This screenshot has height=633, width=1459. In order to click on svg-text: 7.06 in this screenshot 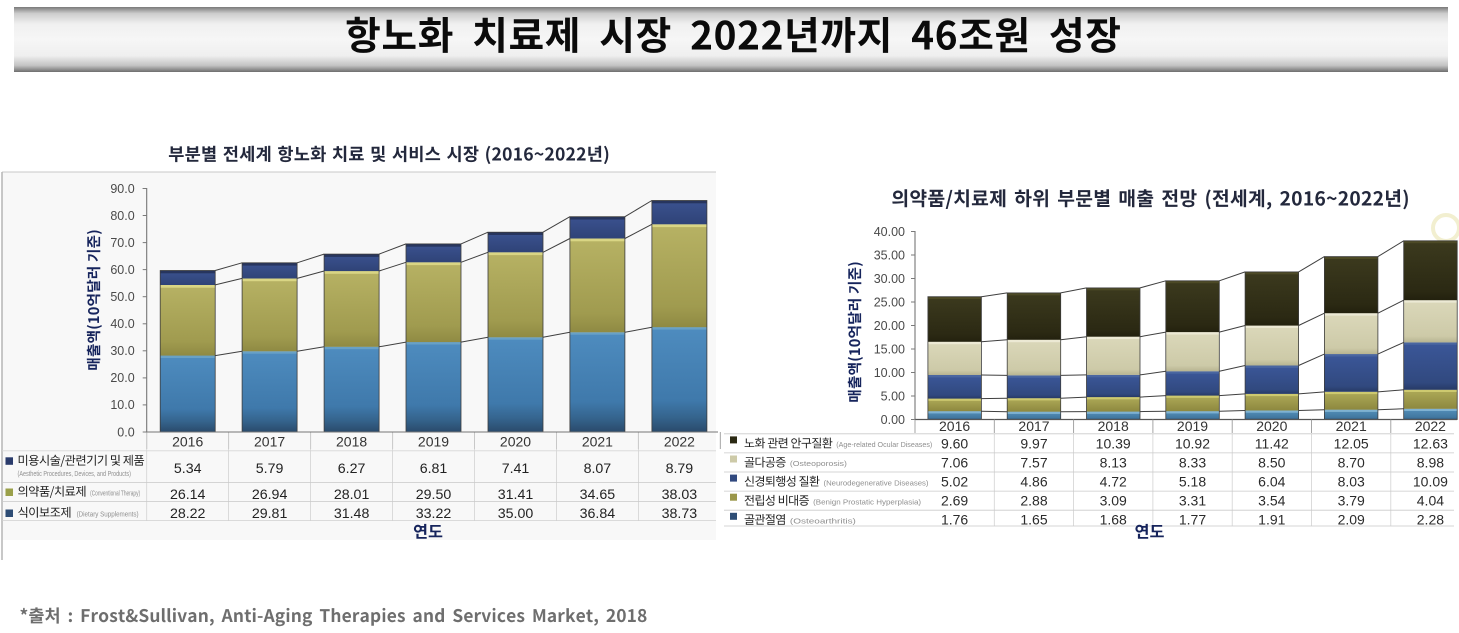, I will do `click(954, 462)`.